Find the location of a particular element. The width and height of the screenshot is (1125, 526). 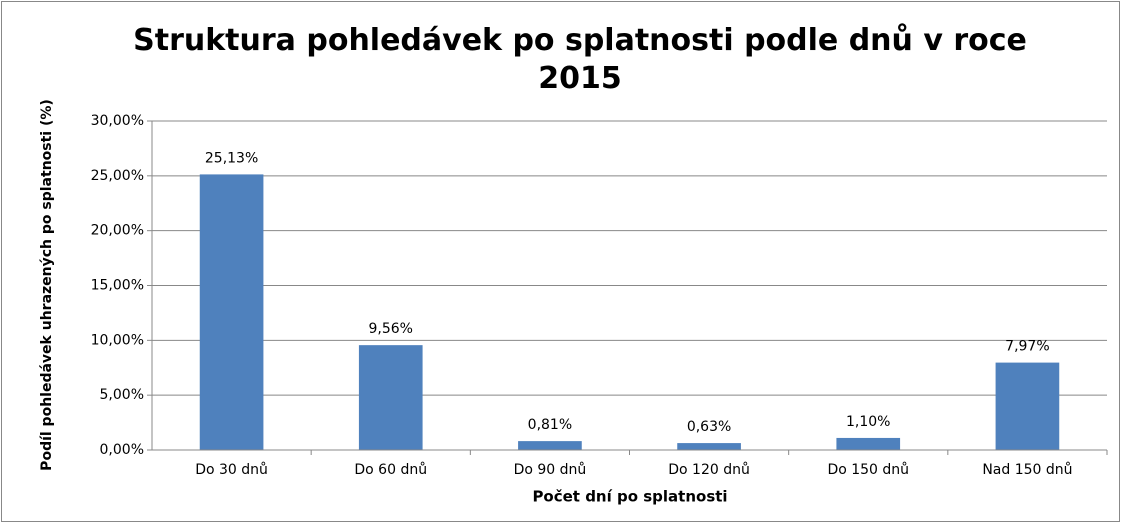

x-tick-label: Do 150 dnů is located at coordinates (868, 470).